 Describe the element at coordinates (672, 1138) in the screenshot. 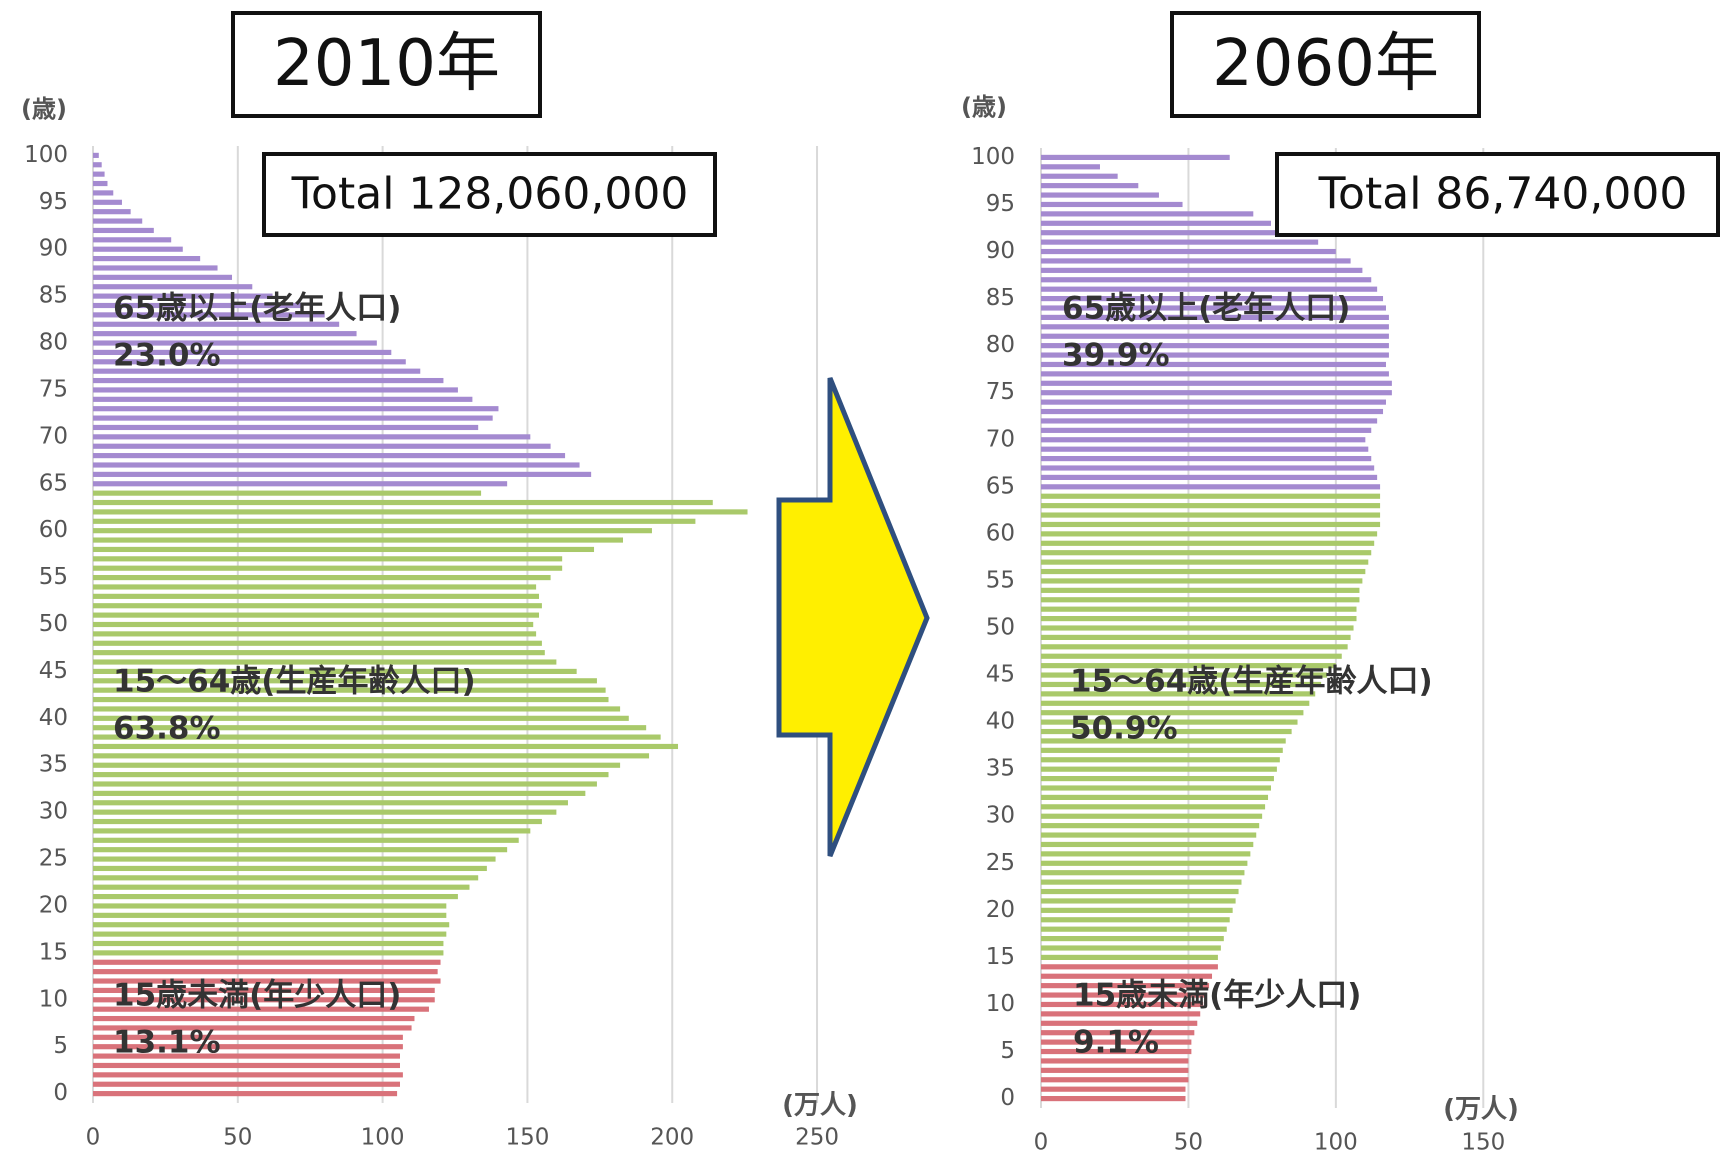

I see `x-tick-label: 200` at that location.